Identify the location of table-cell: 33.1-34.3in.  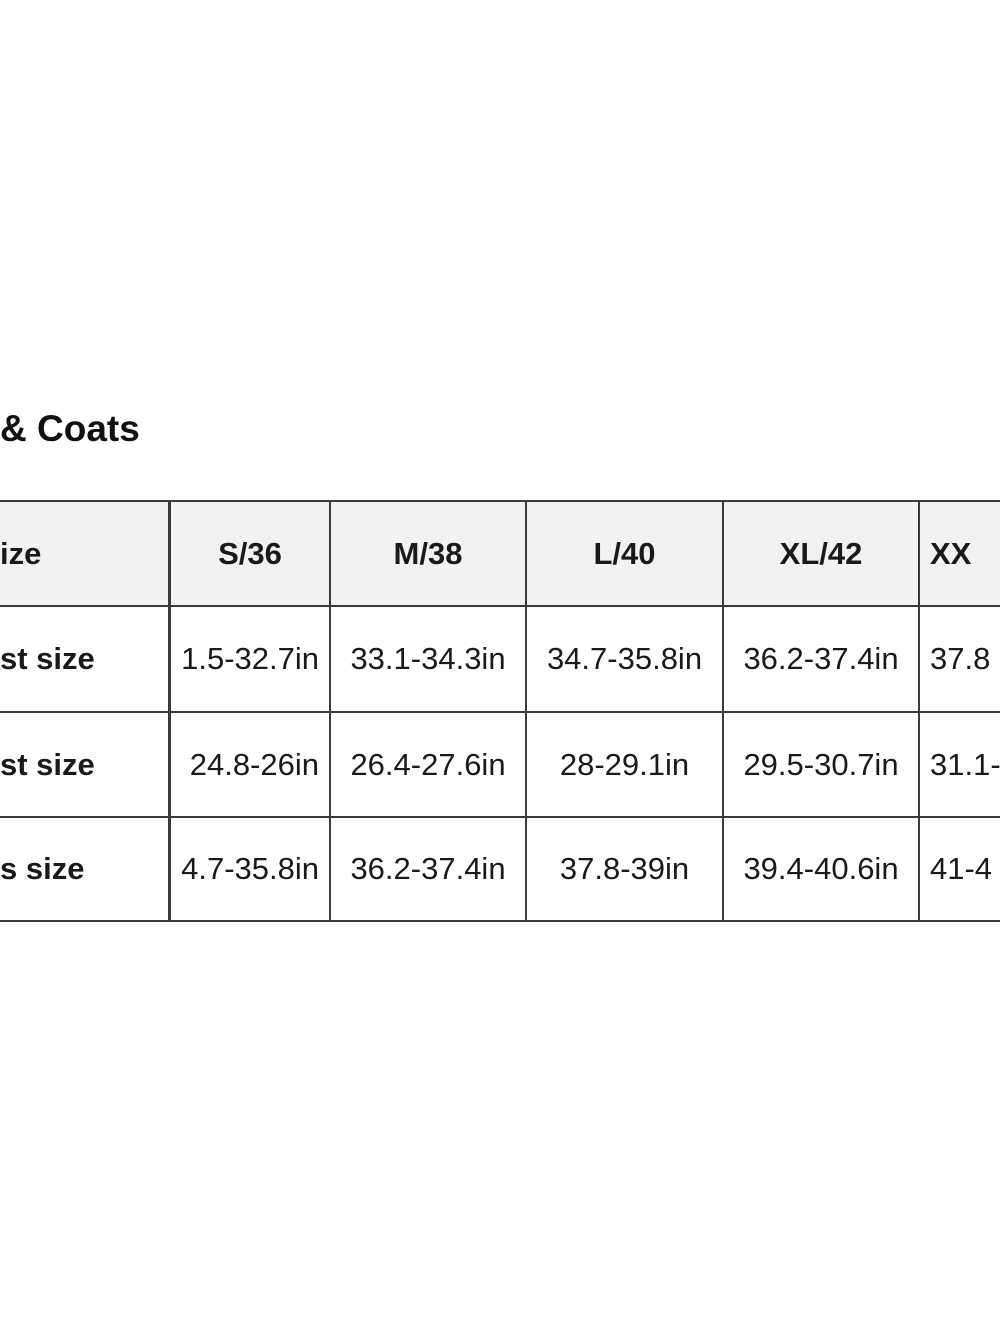
(429, 660).